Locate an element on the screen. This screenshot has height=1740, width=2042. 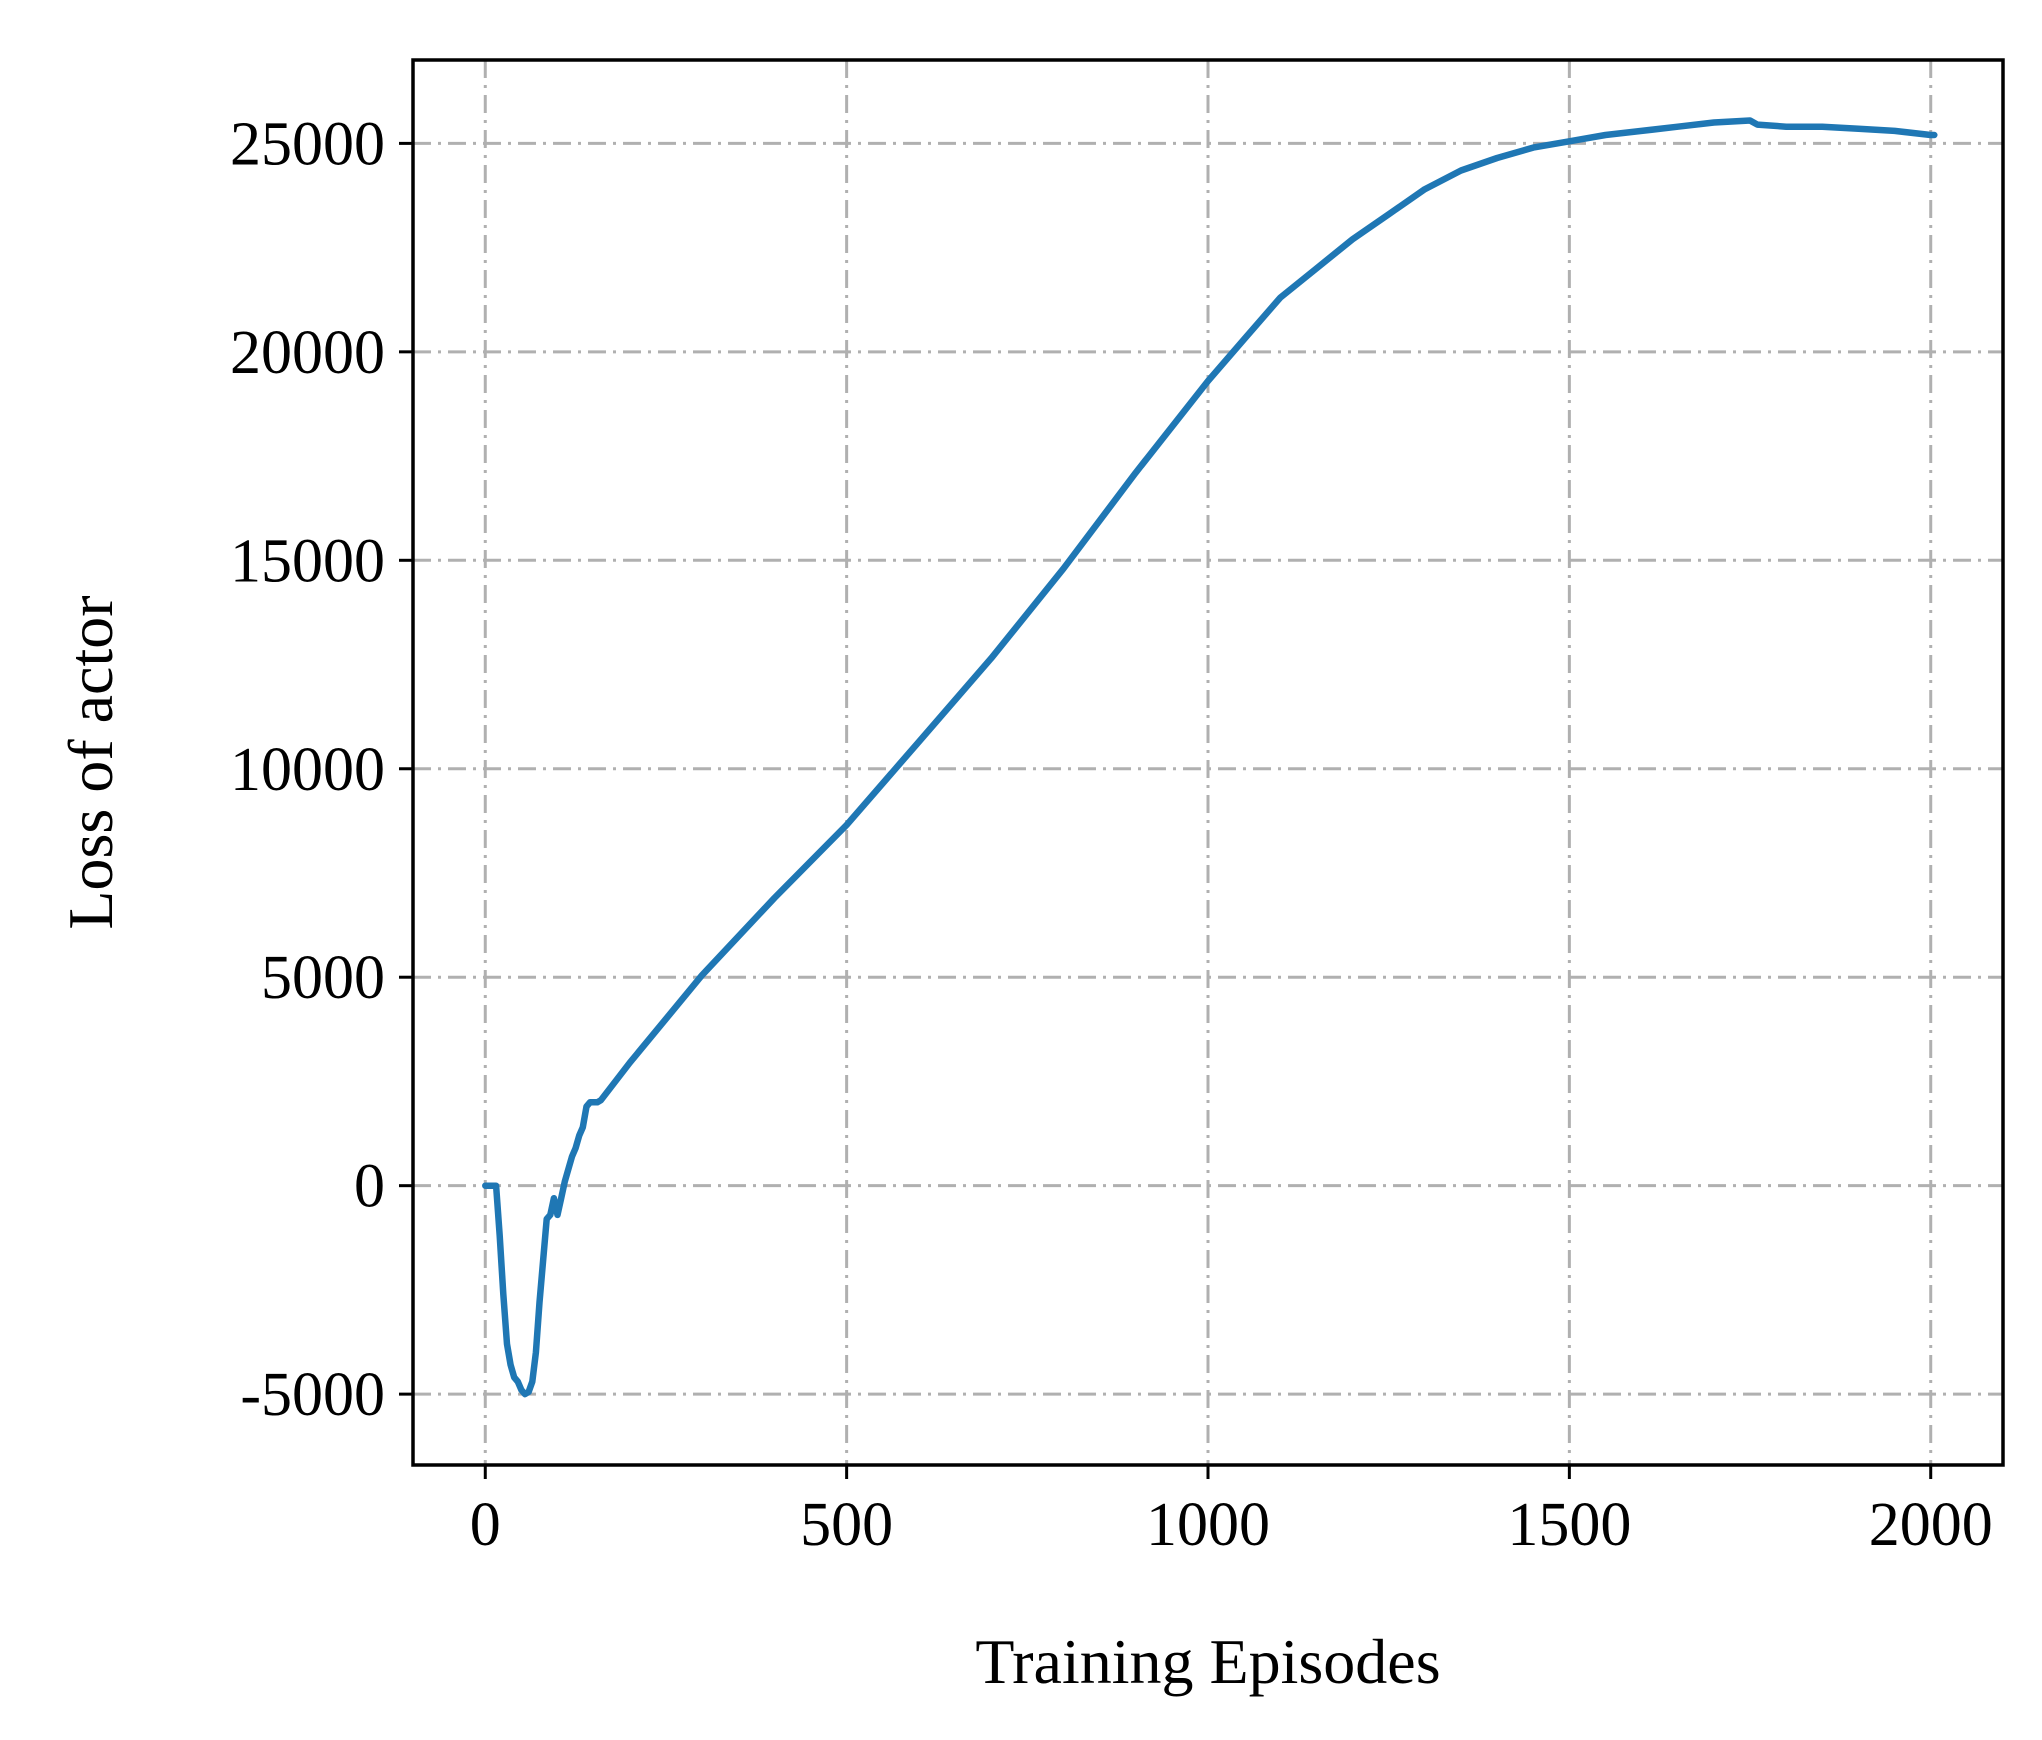
x-tick-label: 1500 is located at coordinates (1569, 1525).